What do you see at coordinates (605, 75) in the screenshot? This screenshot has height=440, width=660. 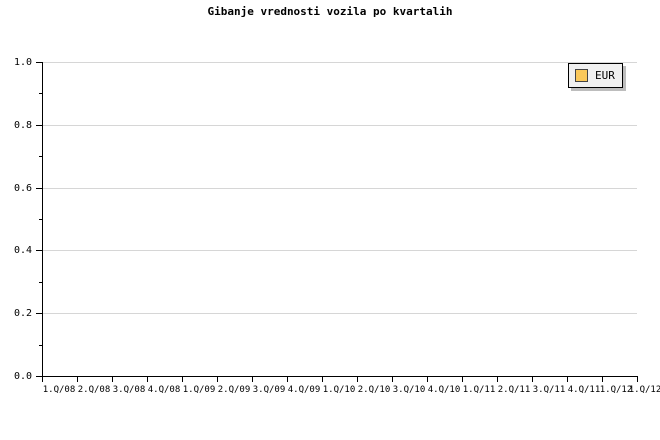 I see `legend-label-eur: EUR` at bounding box center [605, 75].